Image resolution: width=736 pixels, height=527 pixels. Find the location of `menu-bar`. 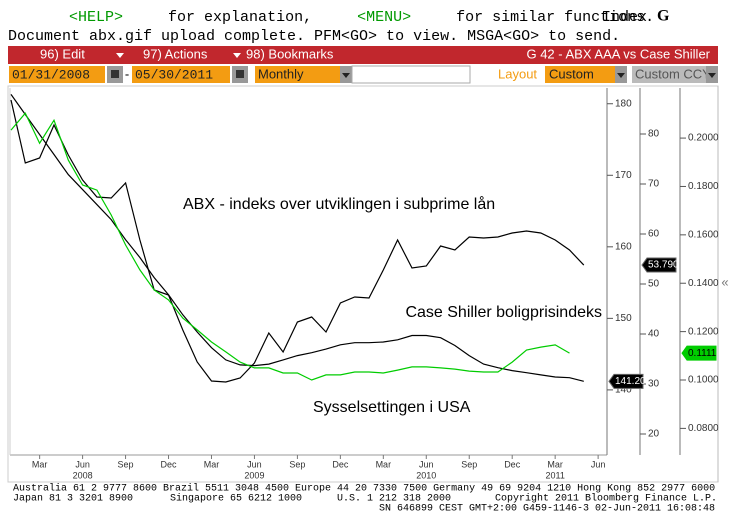

menu-bar is located at coordinates (363, 55).